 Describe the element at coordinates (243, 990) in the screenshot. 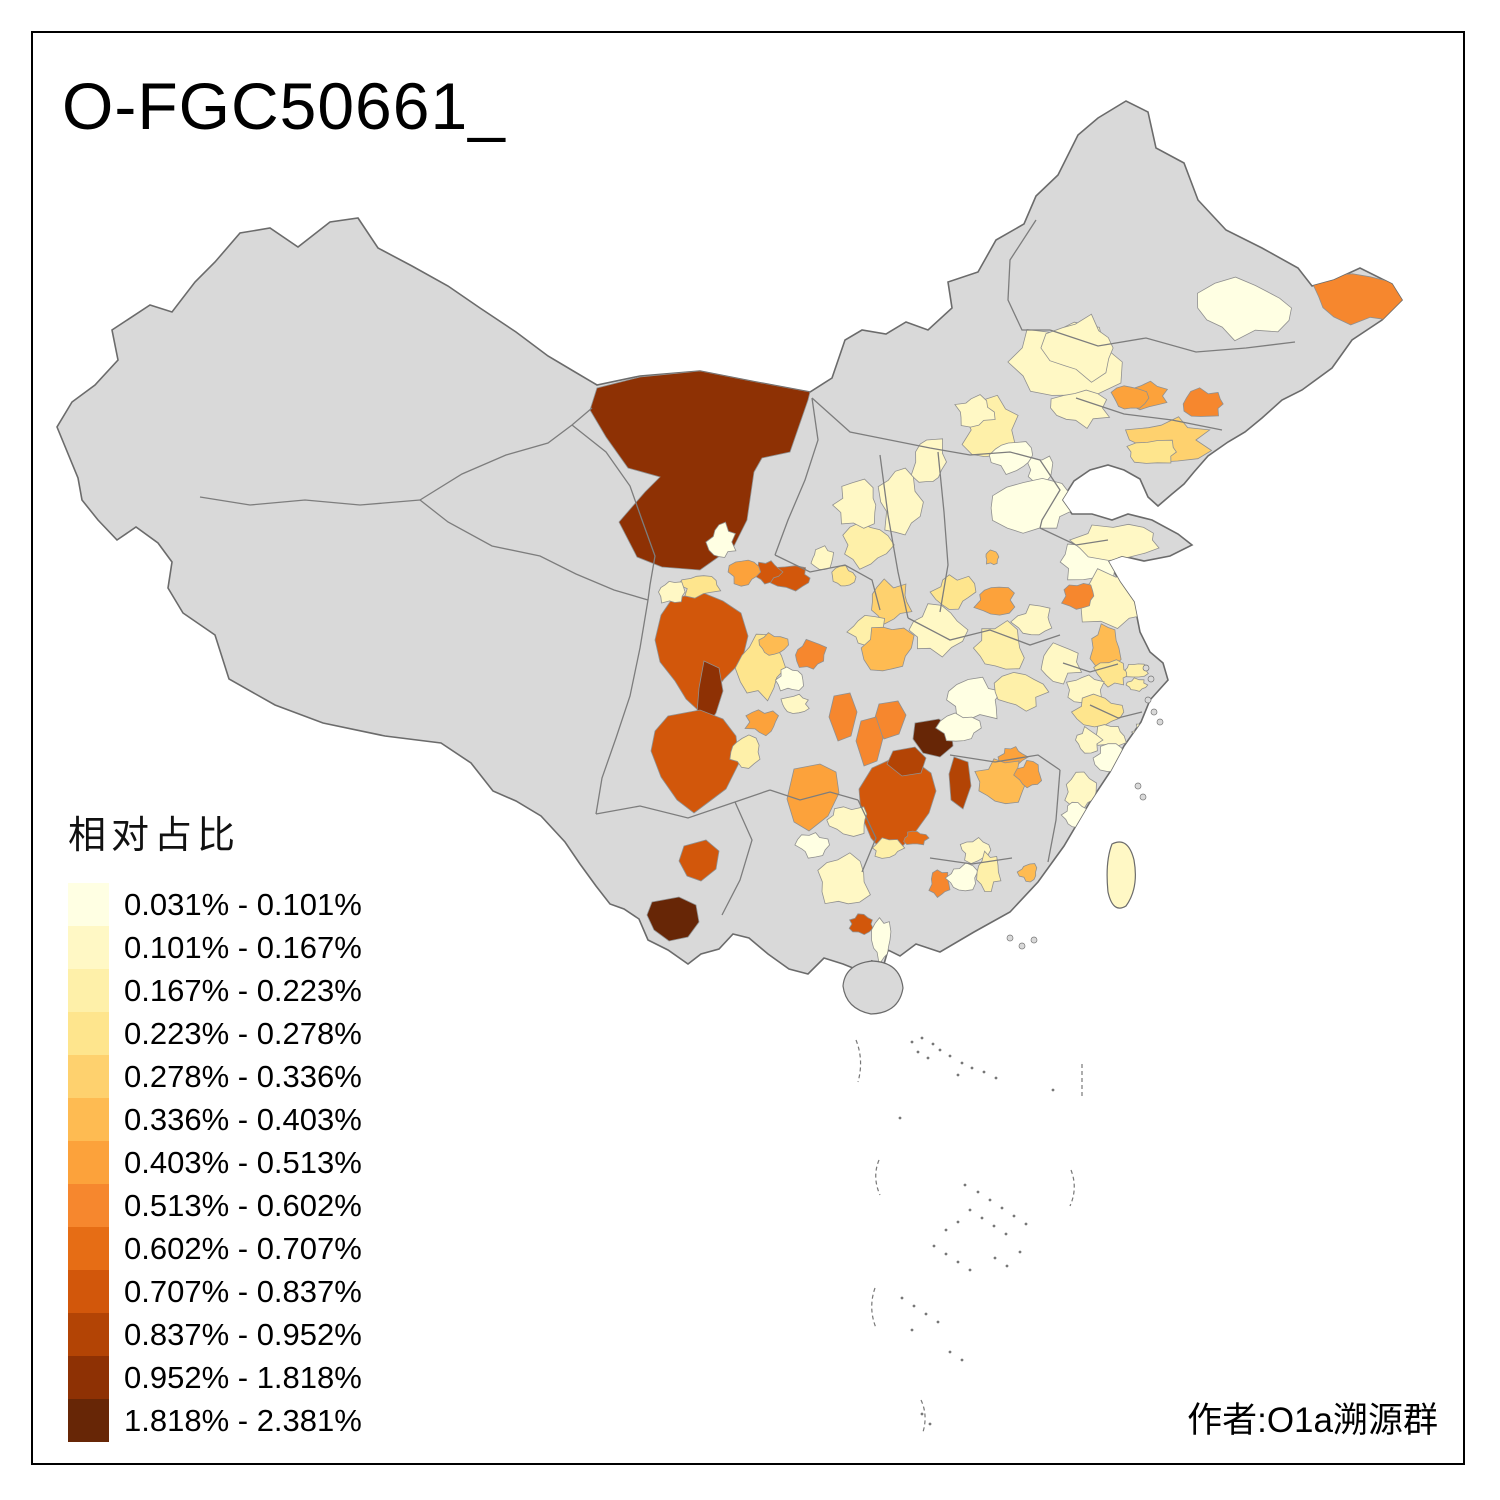

I see `legend-label: 0.167% - 0.223%` at that location.